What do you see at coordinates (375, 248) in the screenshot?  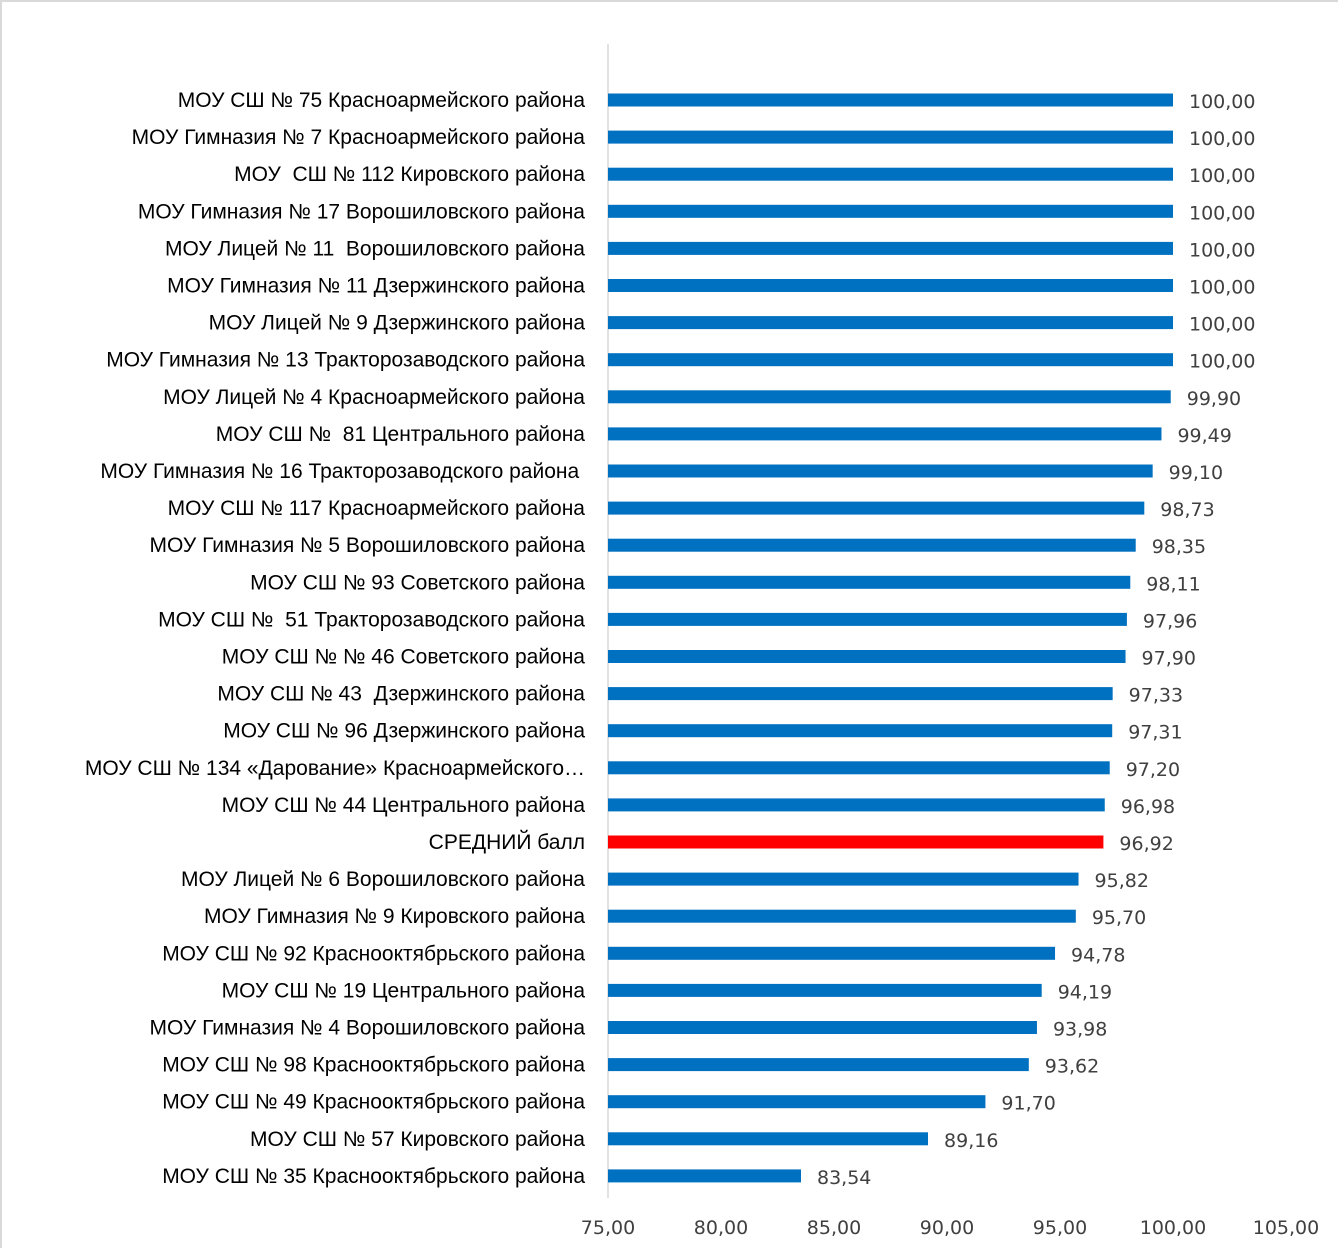 I see `category-label: МОУ Лицей № 11 Ворошиловского района` at bounding box center [375, 248].